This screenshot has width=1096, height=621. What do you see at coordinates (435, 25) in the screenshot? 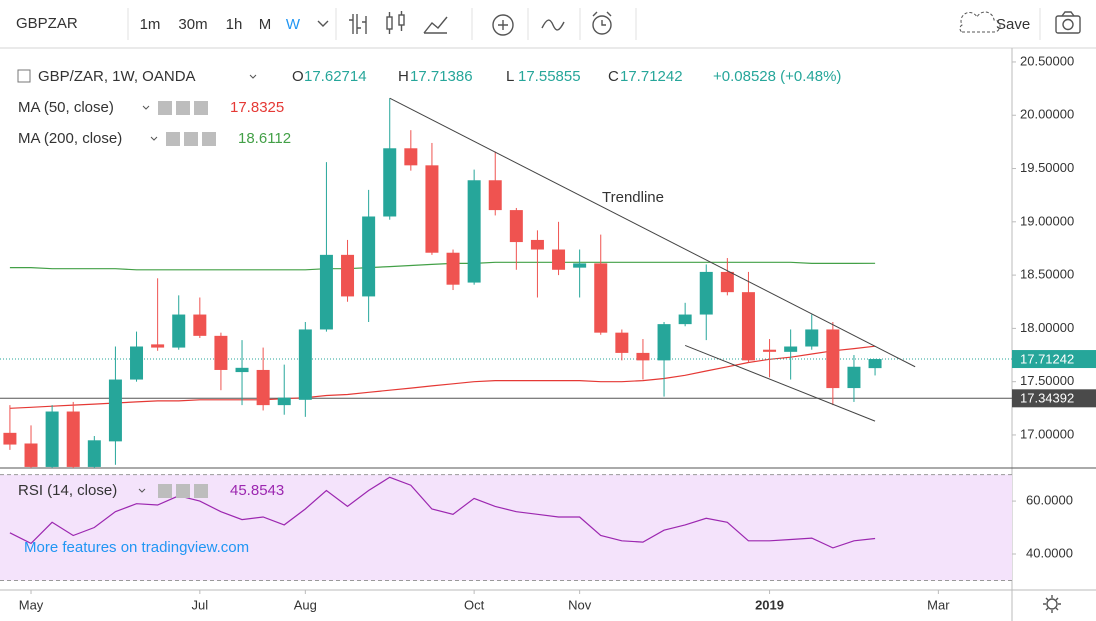
I see `area-style-icon` at bounding box center [435, 25].